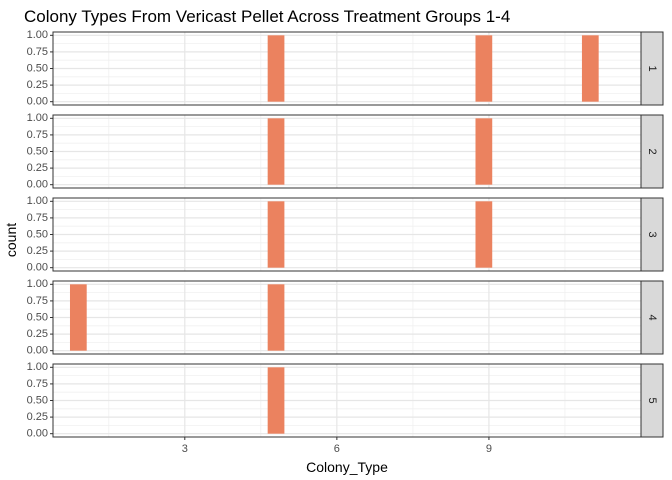 The width and height of the screenshot is (672, 480). I want to click on facet-strip-label: 1, so click(652, 68).